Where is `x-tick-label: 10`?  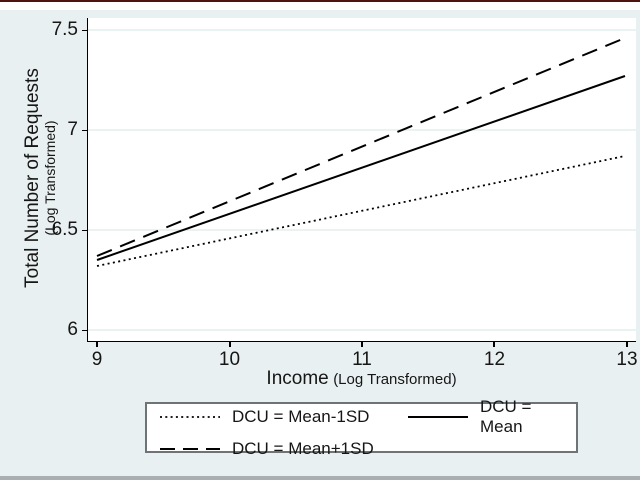 x-tick-label: 10 is located at coordinates (229, 359).